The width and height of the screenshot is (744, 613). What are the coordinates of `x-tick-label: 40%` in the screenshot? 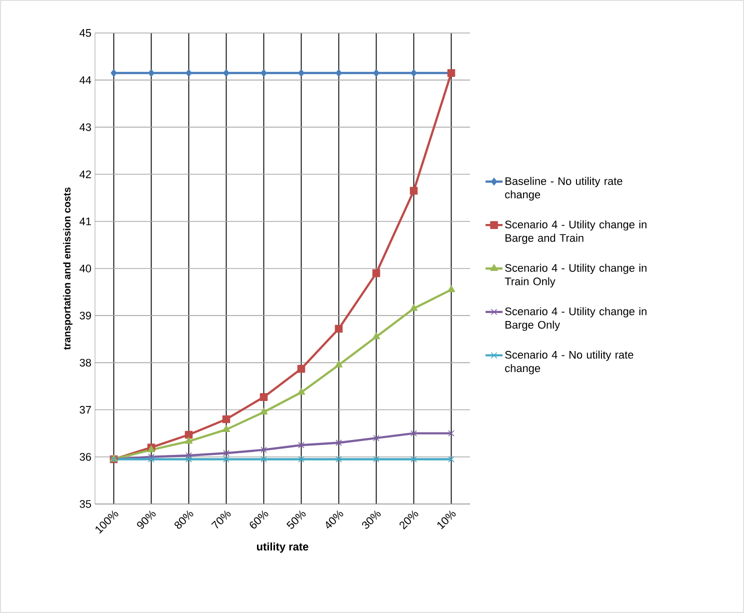 It's located at (335, 519).